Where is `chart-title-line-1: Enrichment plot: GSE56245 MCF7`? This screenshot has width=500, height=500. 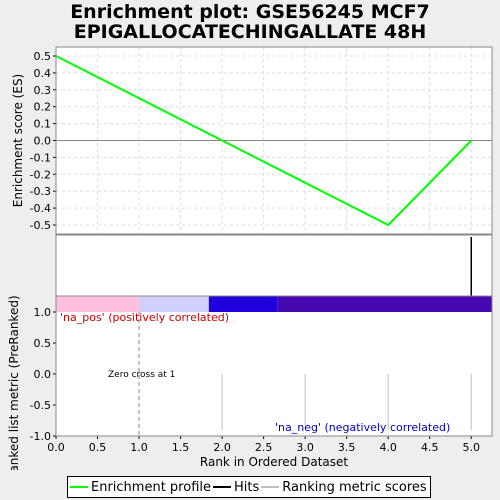
chart-title-line-1: Enrichment plot: GSE56245 MCF7 is located at coordinates (250, 12).